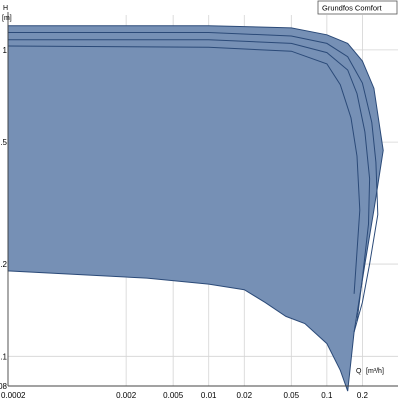  Describe the element at coordinates (126, 395) in the screenshot. I see `x-tick-label: 0.002` at that location.